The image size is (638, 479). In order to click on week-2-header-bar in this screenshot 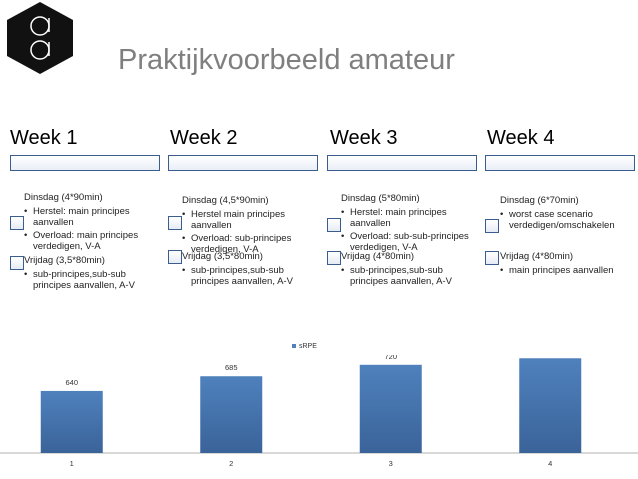, I will do `click(243, 163)`.